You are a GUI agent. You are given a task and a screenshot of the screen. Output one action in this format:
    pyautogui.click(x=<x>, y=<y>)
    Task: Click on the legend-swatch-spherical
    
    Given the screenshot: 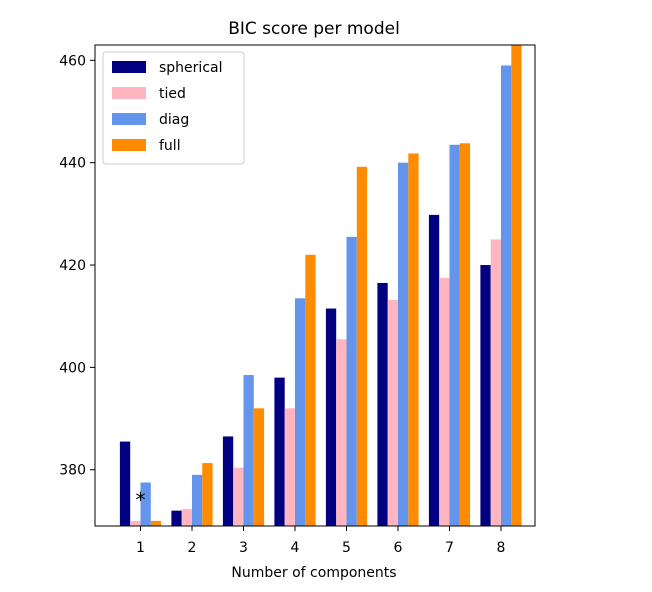 What is the action you would take?
    pyautogui.click(x=129, y=67)
    